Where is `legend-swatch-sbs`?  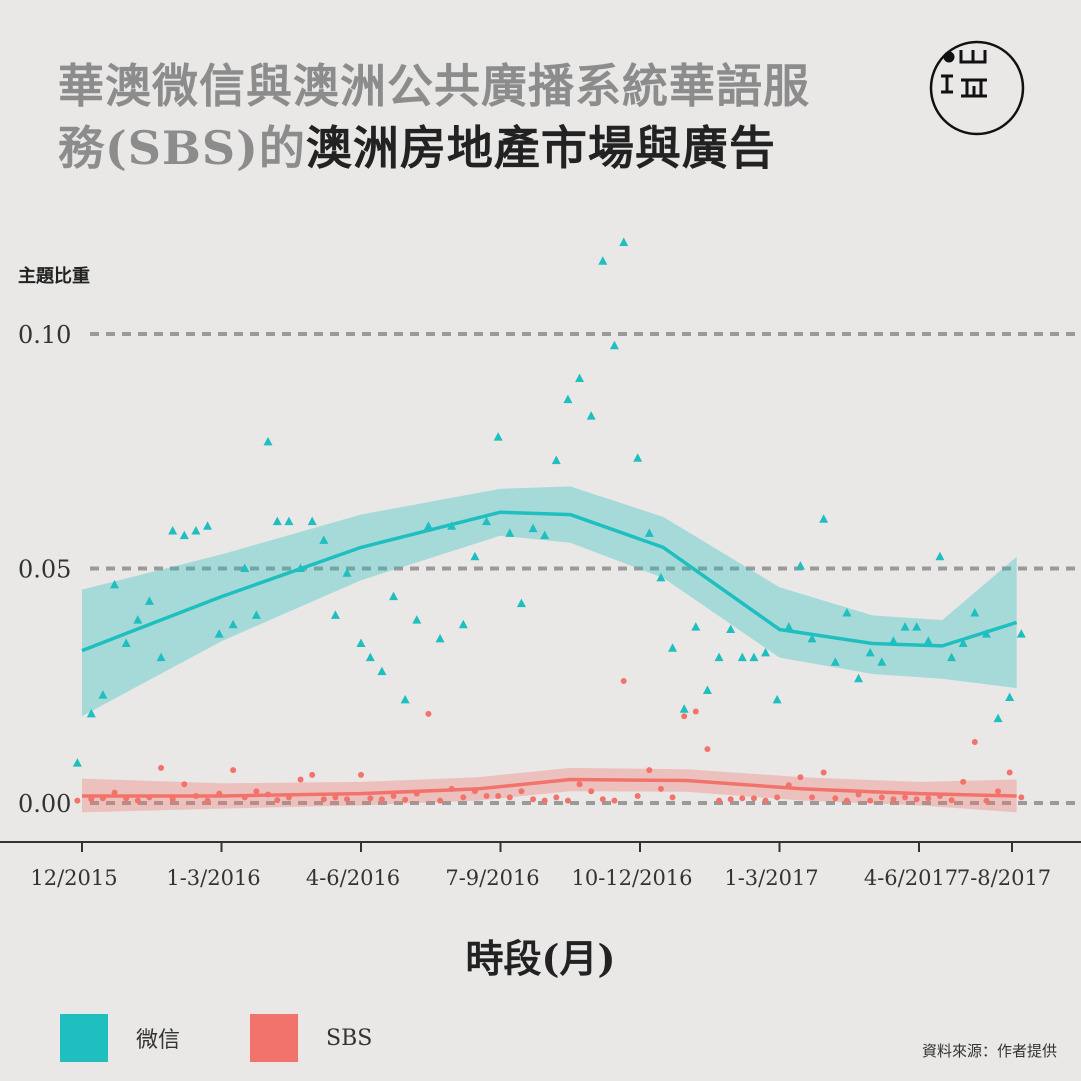
legend-swatch-sbs is located at coordinates (274, 1038).